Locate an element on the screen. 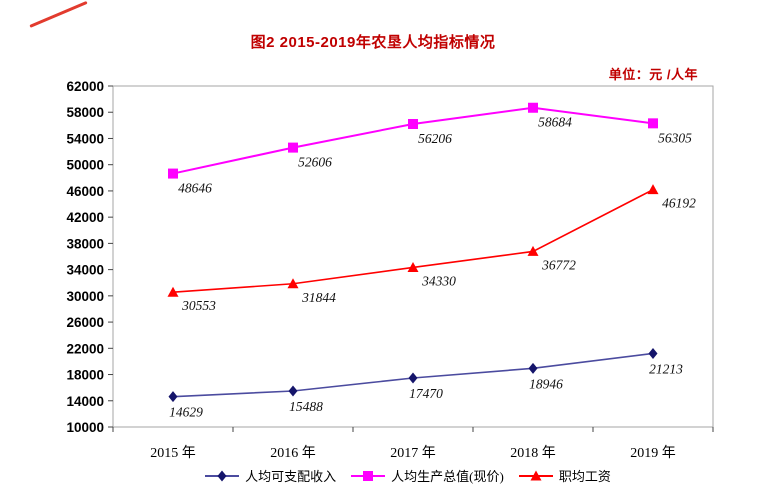 The width and height of the screenshot is (780, 501). y-tick-label: 26000 is located at coordinates (85, 322).